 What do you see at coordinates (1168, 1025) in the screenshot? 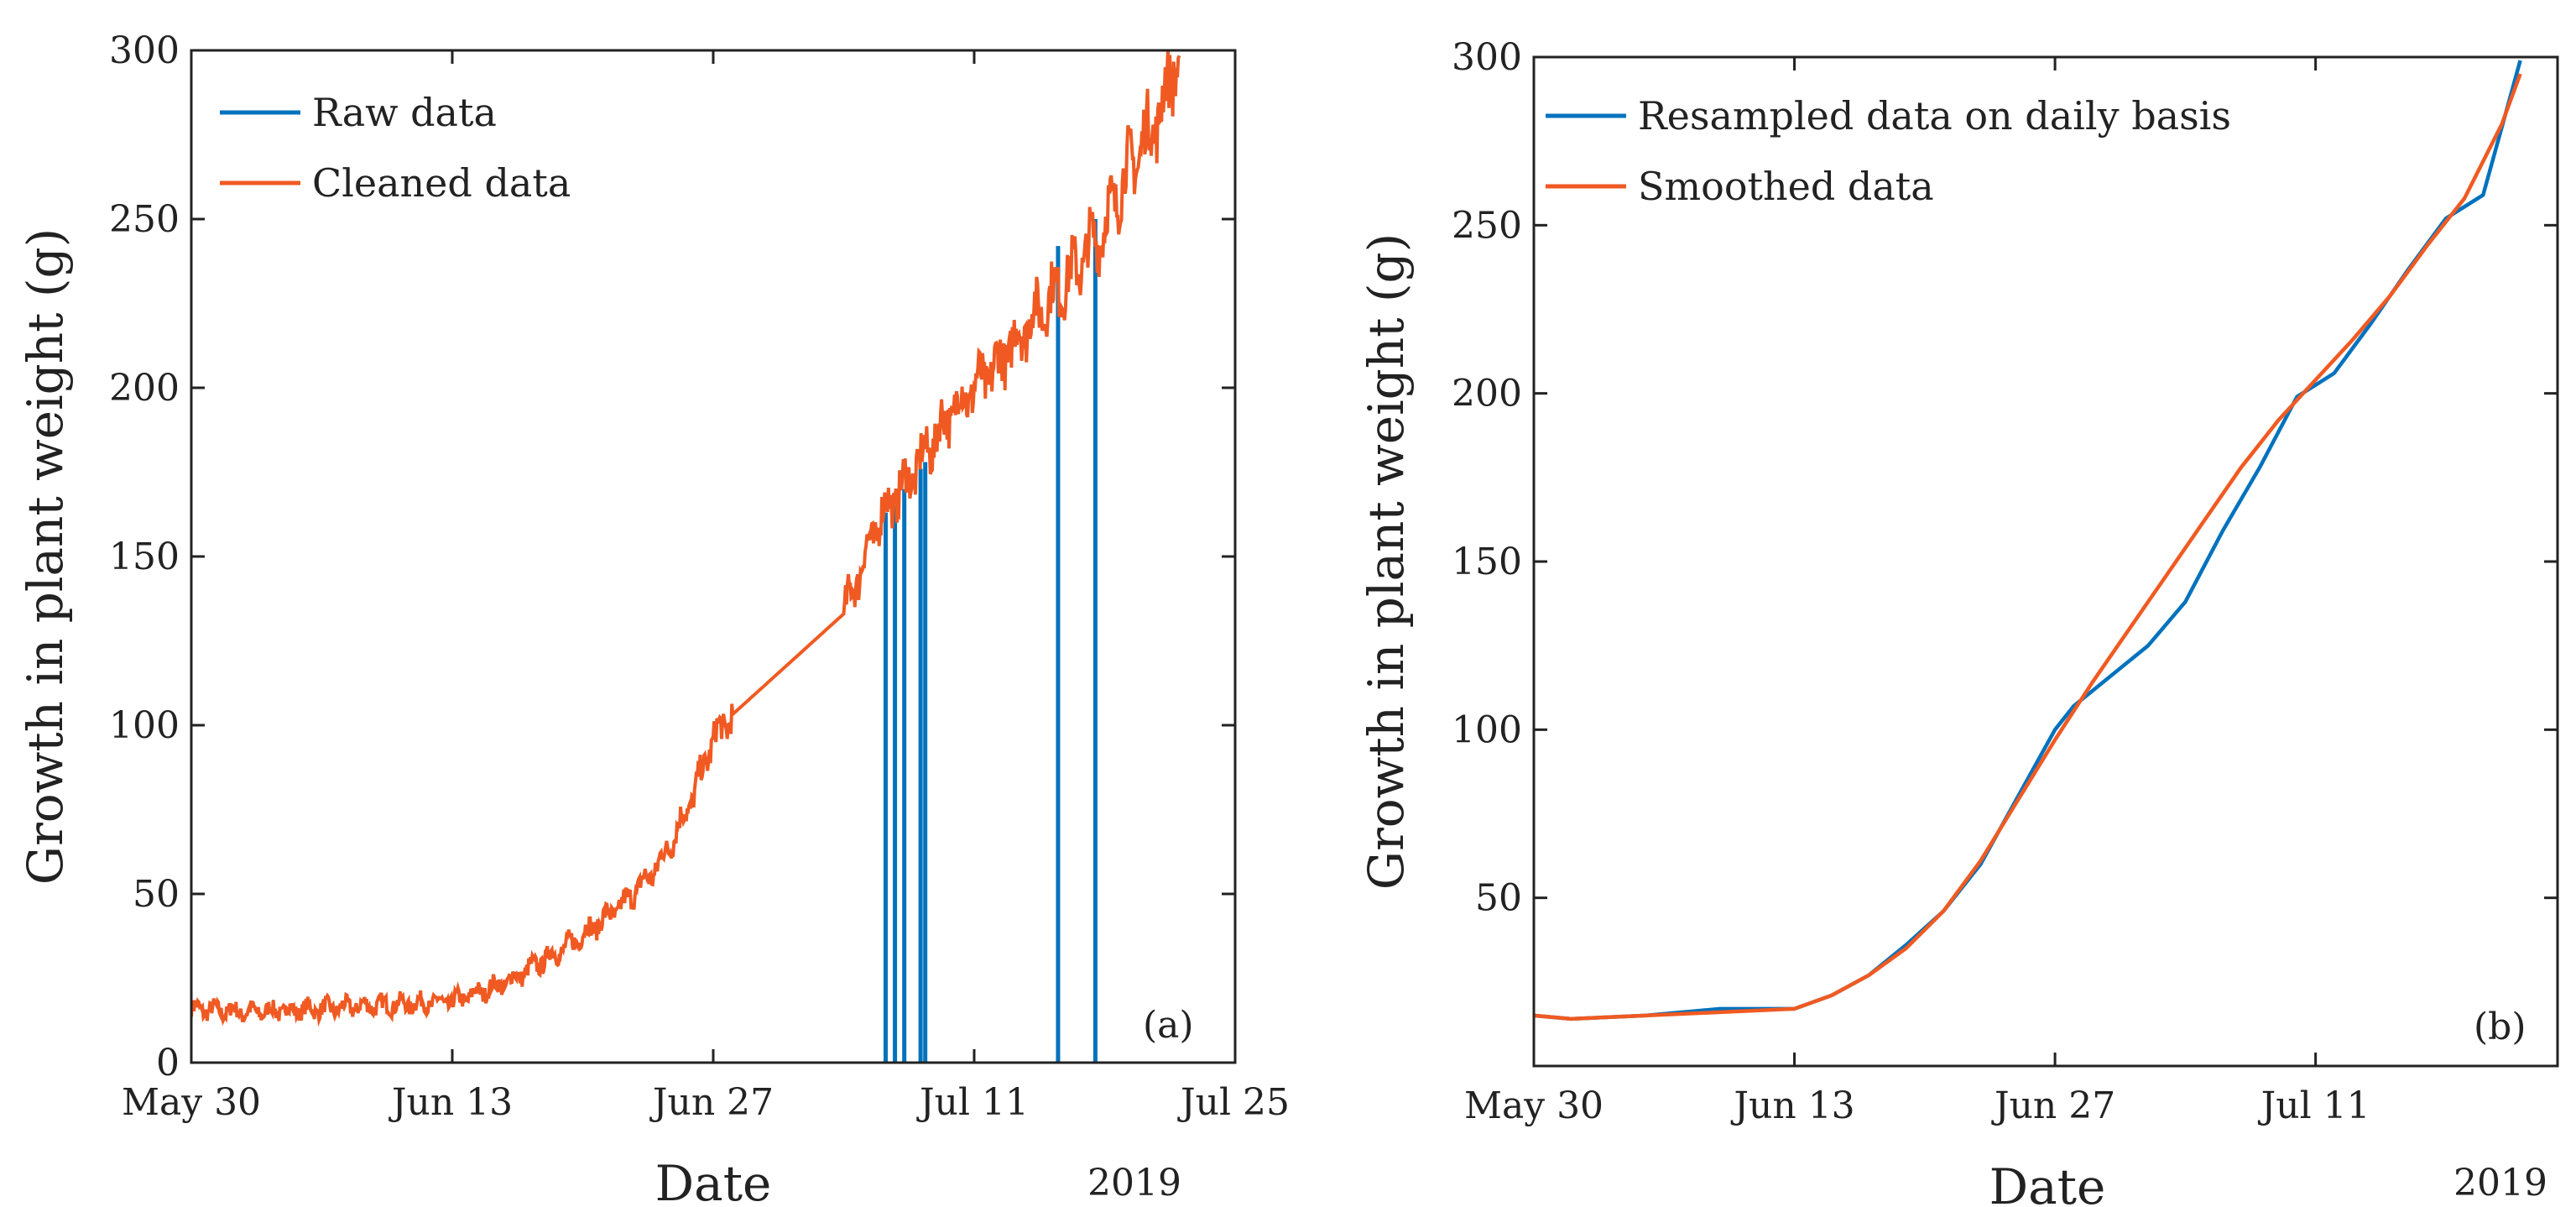
I see `panel-a-tag: (a)` at bounding box center [1168, 1025].